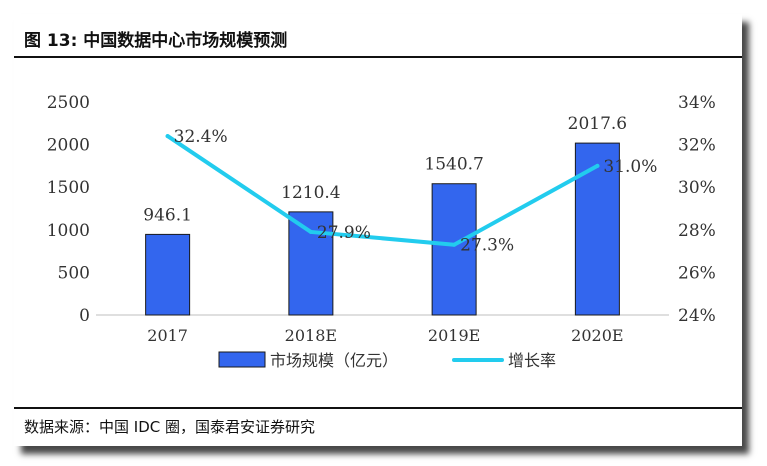  I want to click on y-right-tick-label: 30%, so click(697, 188).